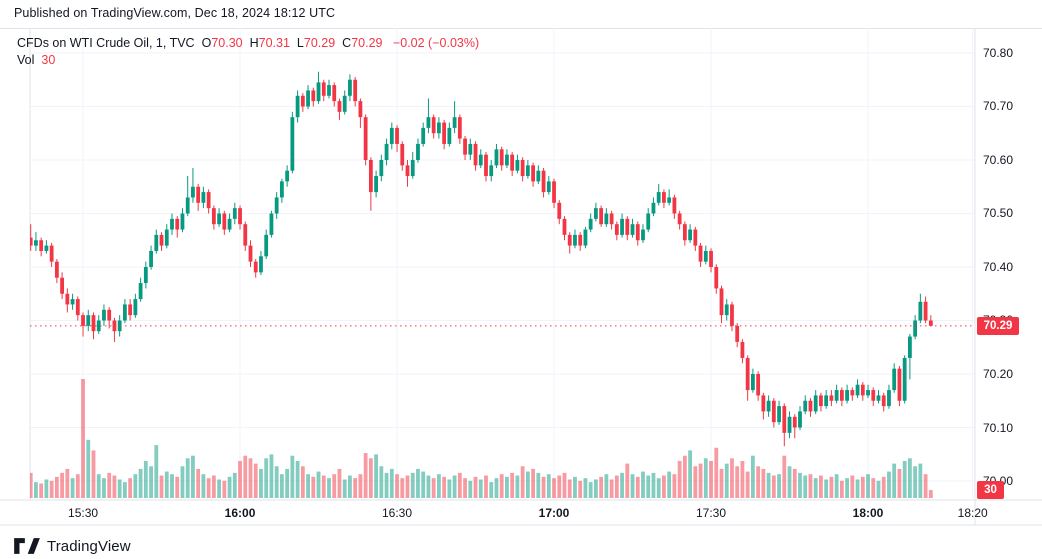 The image size is (1042, 559). What do you see at coordinates (998, 427) in the screenshot?
I see `price-tick-label: 70.10` at bounding box center [998, 427].